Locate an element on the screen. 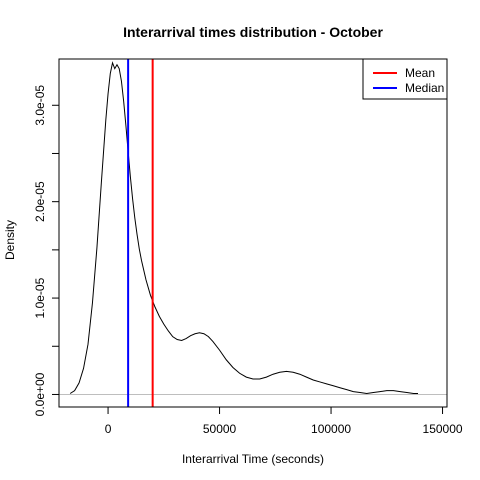 The image size is (480, 480). y-axis: 0.0e+00 1.0e-05 2.0e-05 3.0e-05 is located at coordinates (46, 250).